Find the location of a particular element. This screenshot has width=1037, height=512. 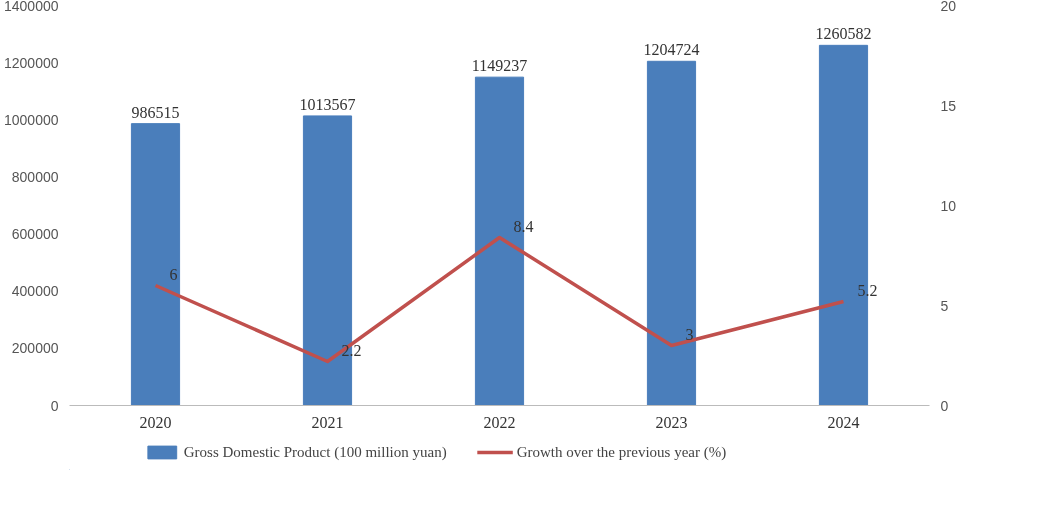

y2-tick-label: 10 is located at coordinates (948, 205).